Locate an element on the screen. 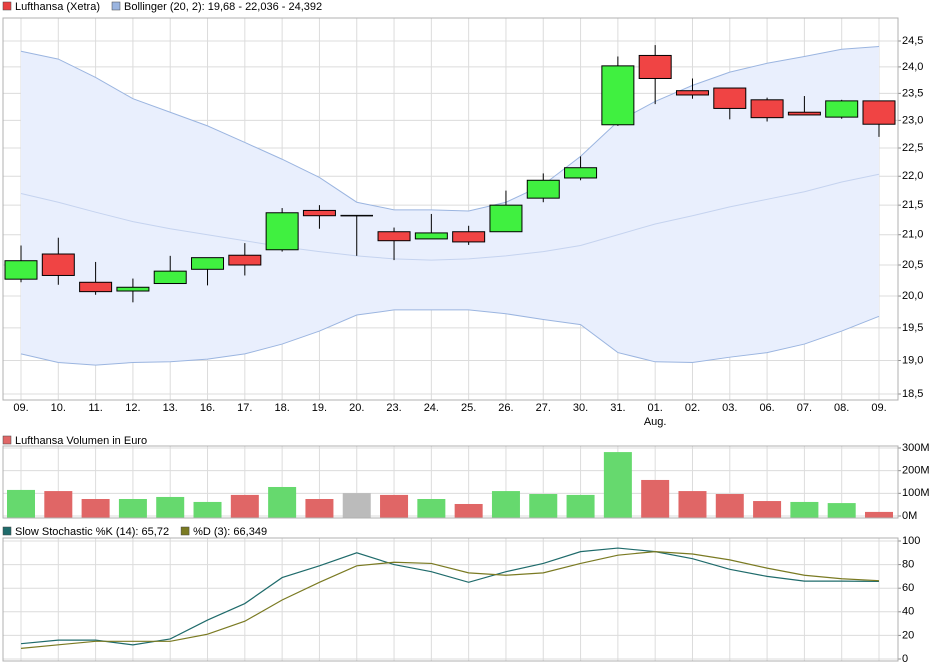 This screenshot has height=670, width=940. y-tick-label: 21,5 is located at coordinates (912, 205).